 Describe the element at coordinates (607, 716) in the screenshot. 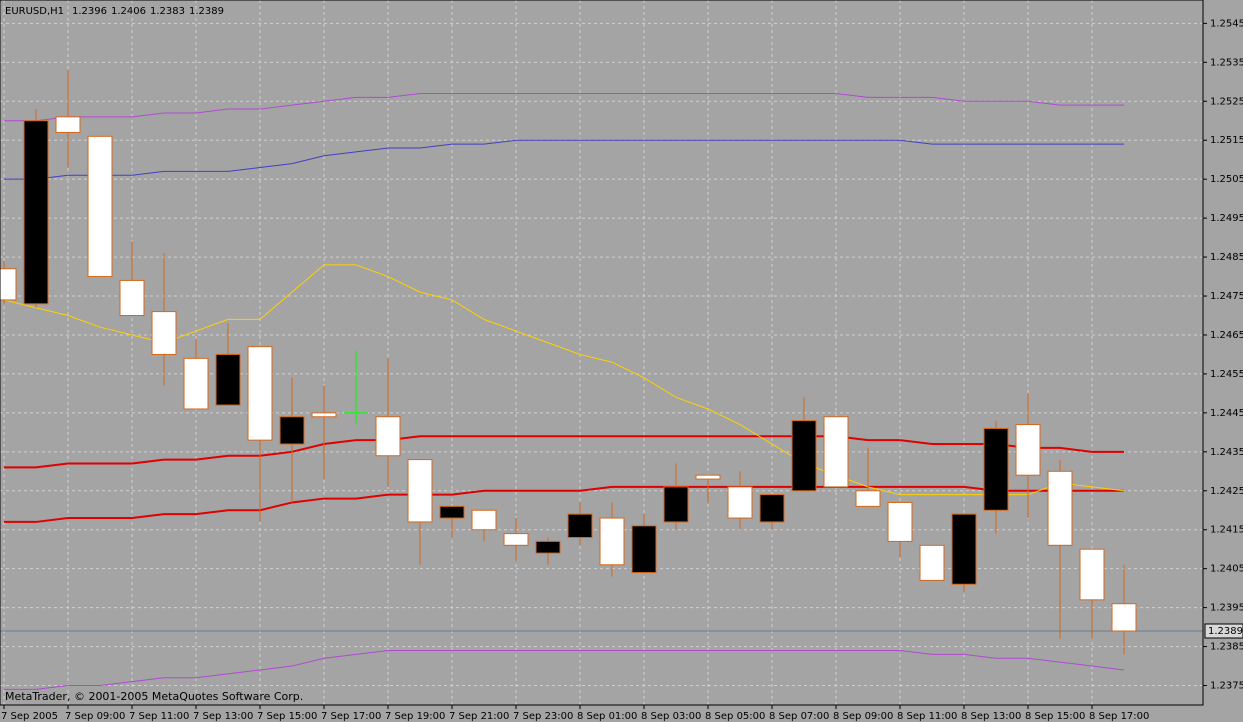

I see `x-tick-label: 8 Sep 01:00` at that location.